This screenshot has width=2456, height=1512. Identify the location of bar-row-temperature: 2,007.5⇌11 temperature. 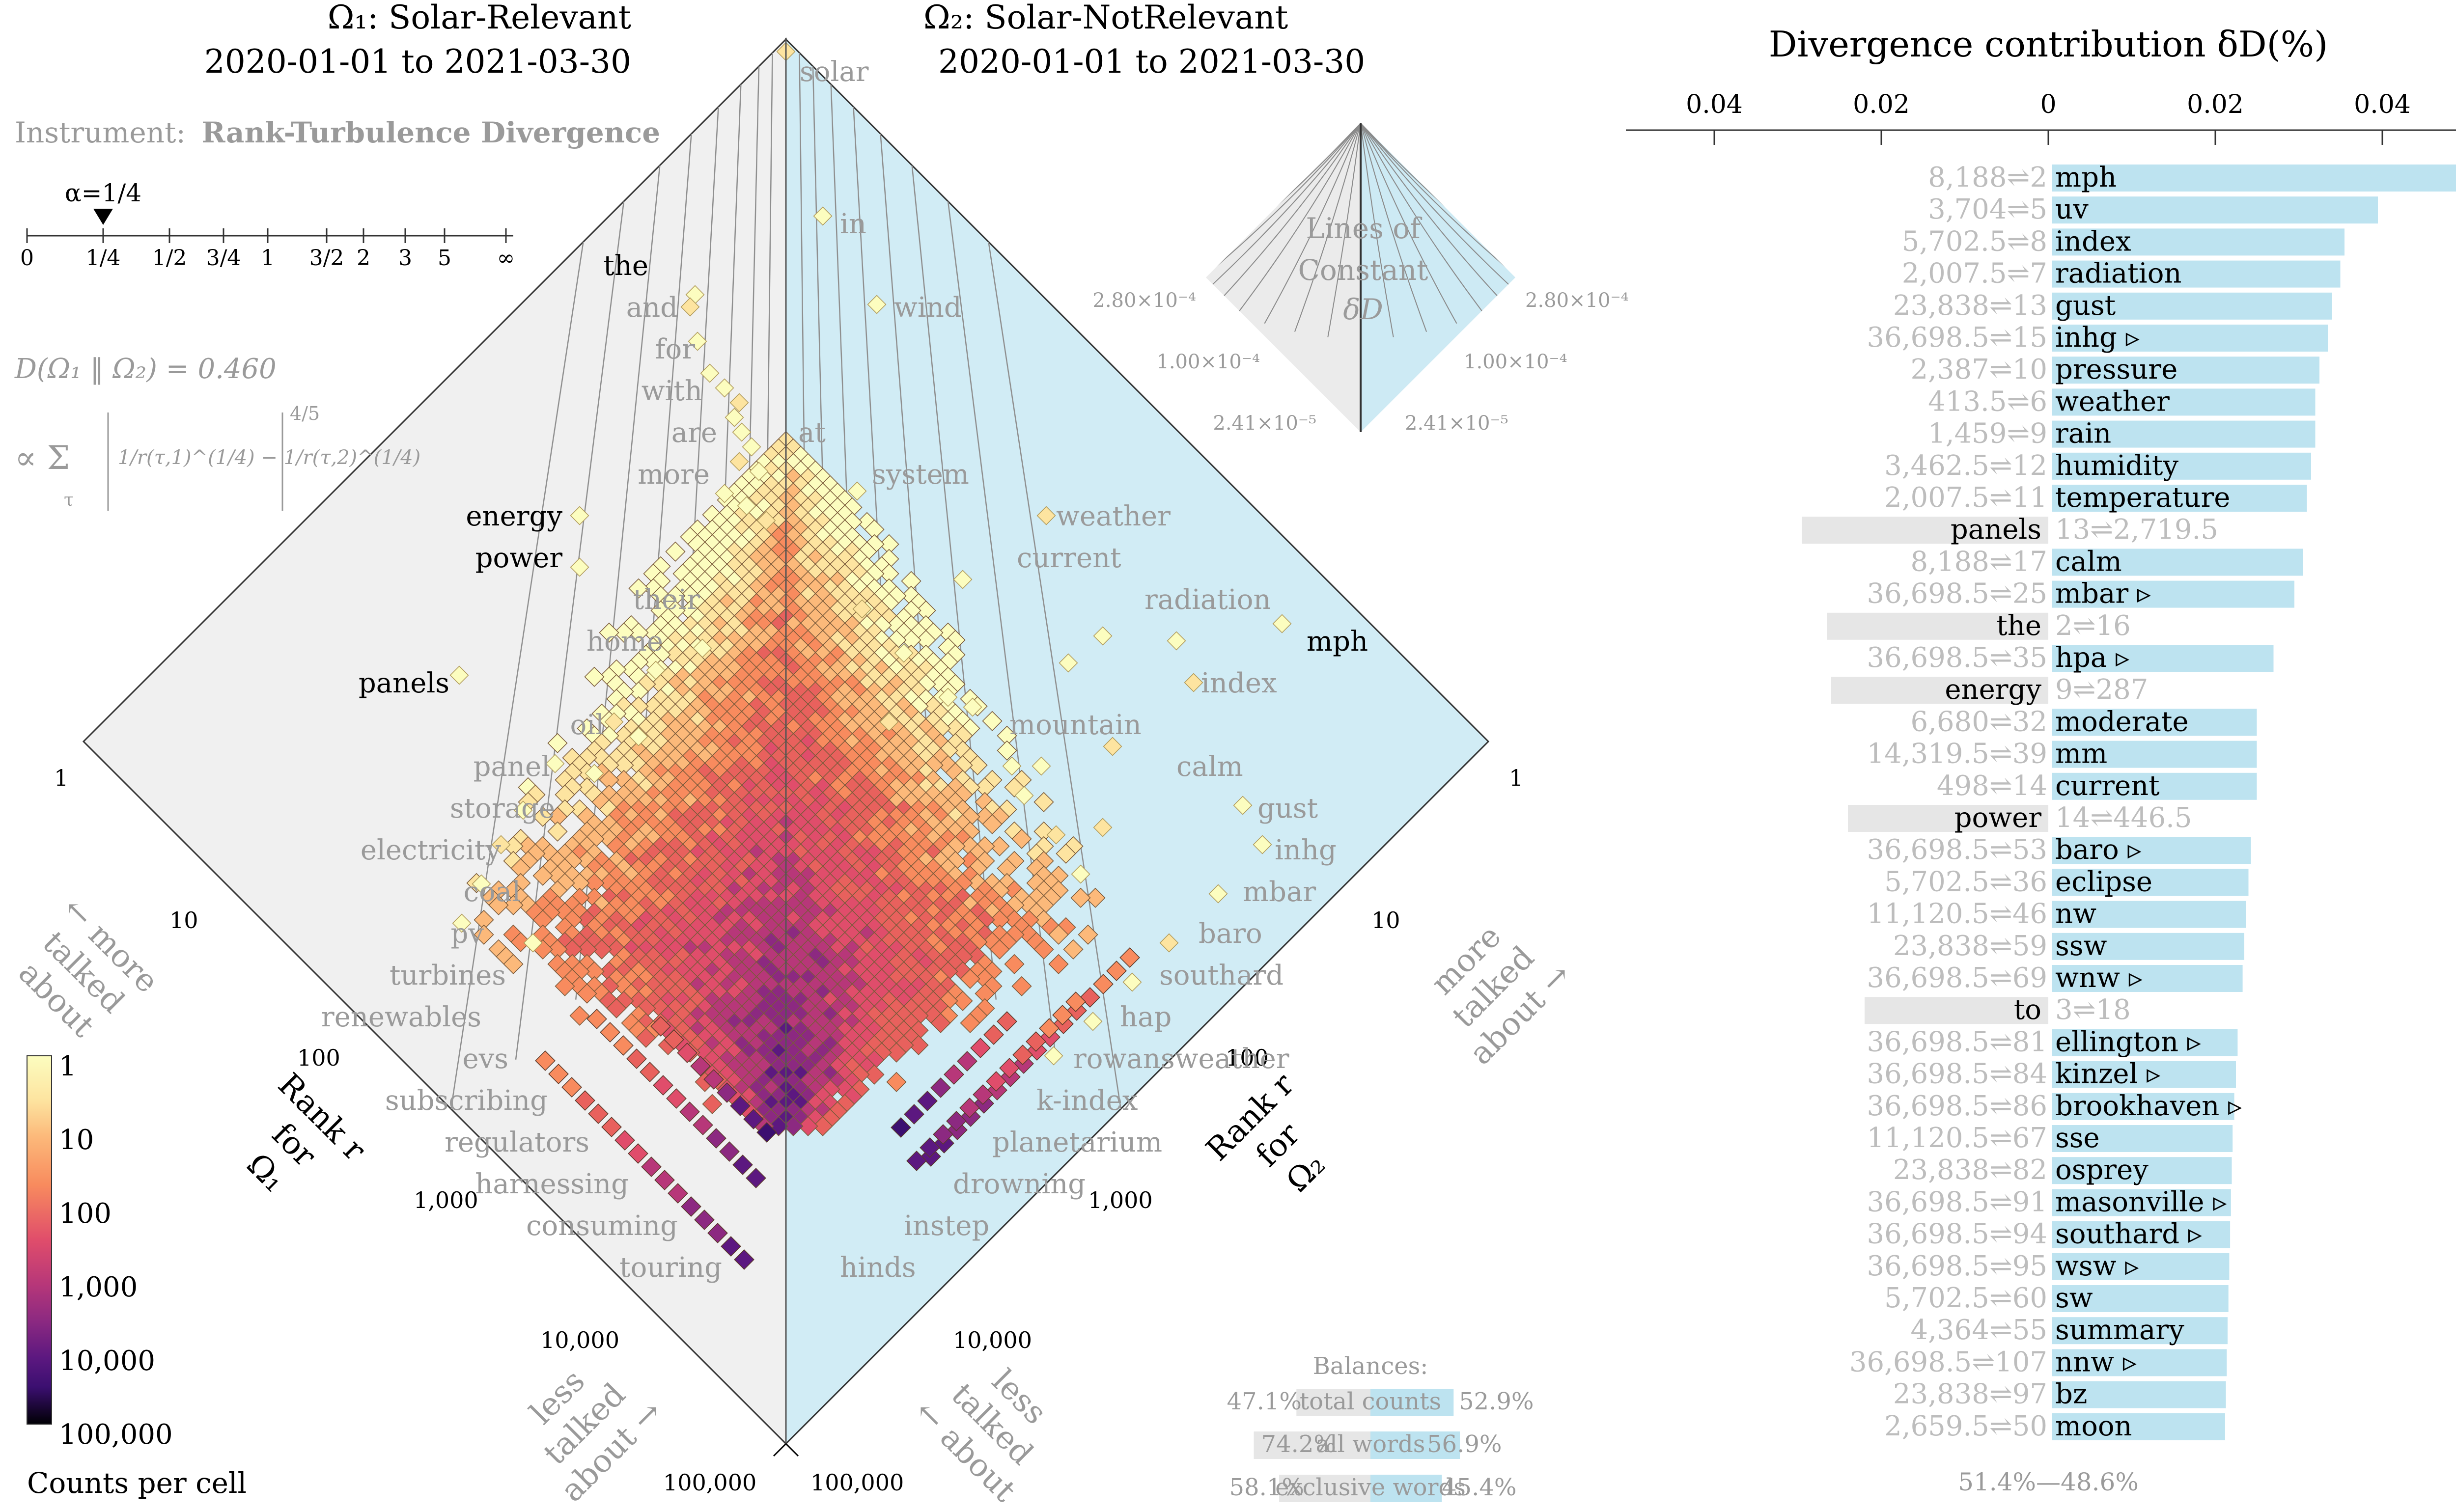
(2095, 498).